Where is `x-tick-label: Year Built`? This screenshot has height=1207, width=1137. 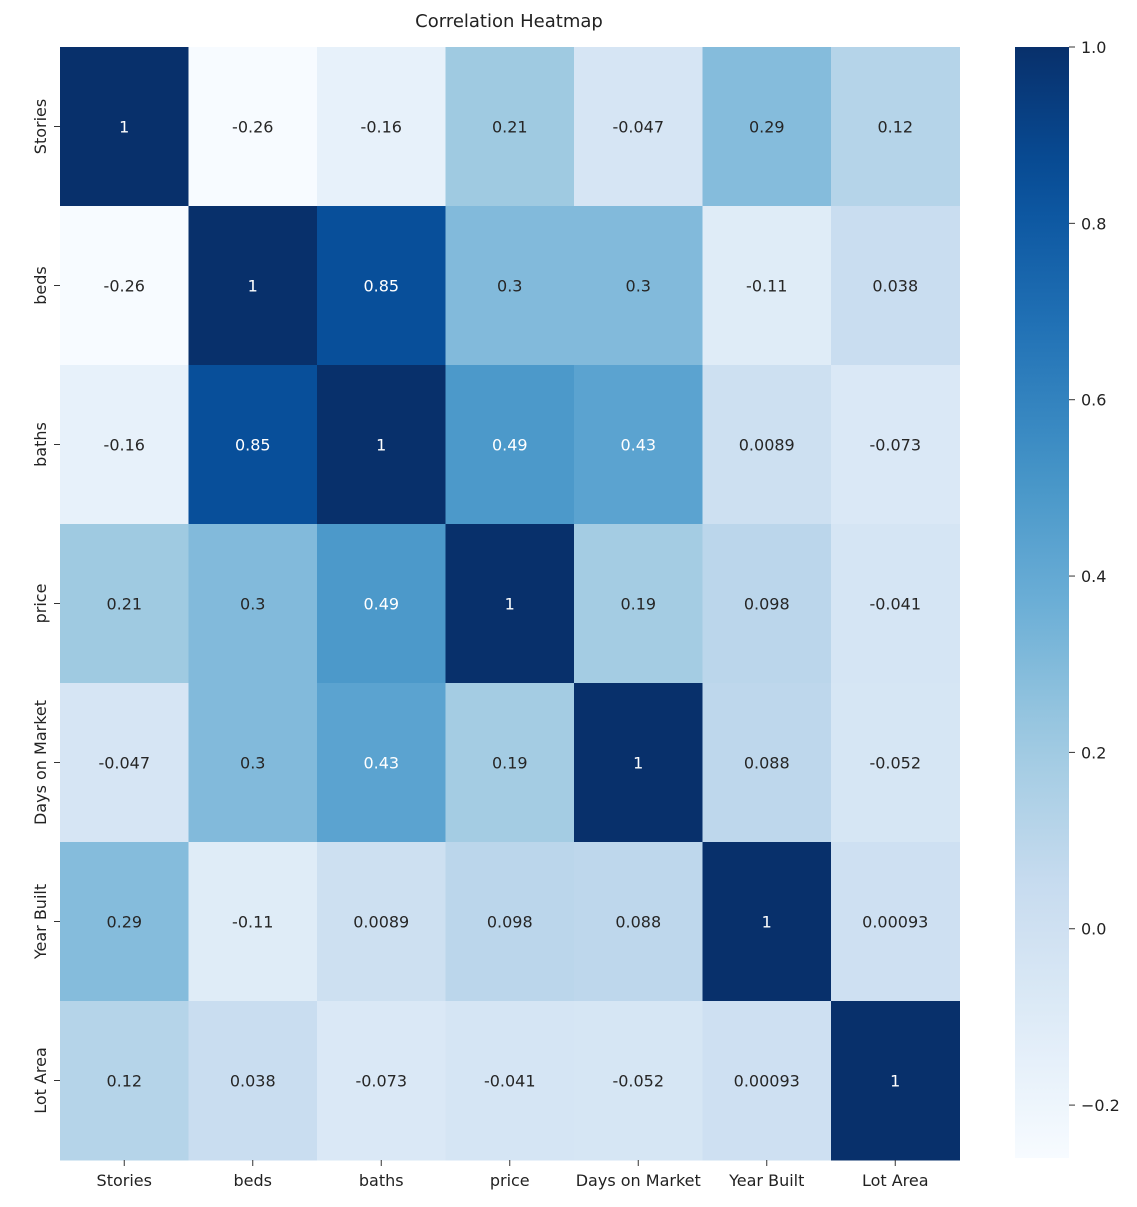
x-tick-label: Year Built is located at coordinates (766, 1180).